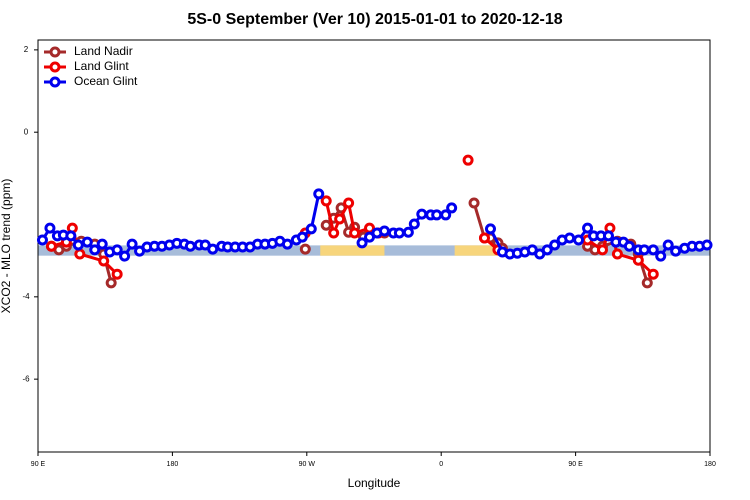 The image size is (750, 500). What do you see at coordinates (103, 51) in the screenshot?
I see `legend-label: Land Nadir` at bounding box center [103, 51].